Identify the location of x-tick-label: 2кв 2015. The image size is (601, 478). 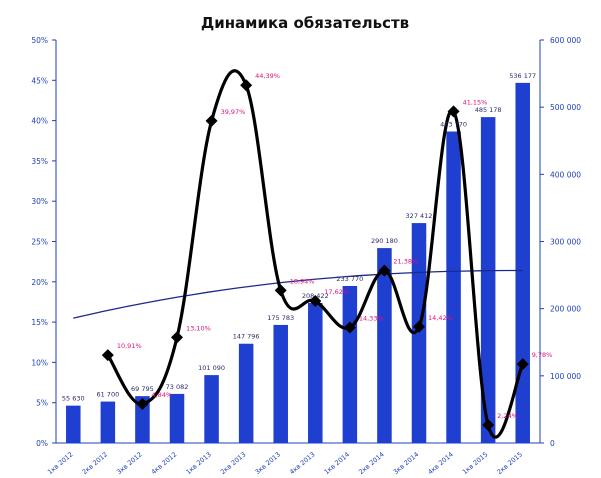
(509, 463).